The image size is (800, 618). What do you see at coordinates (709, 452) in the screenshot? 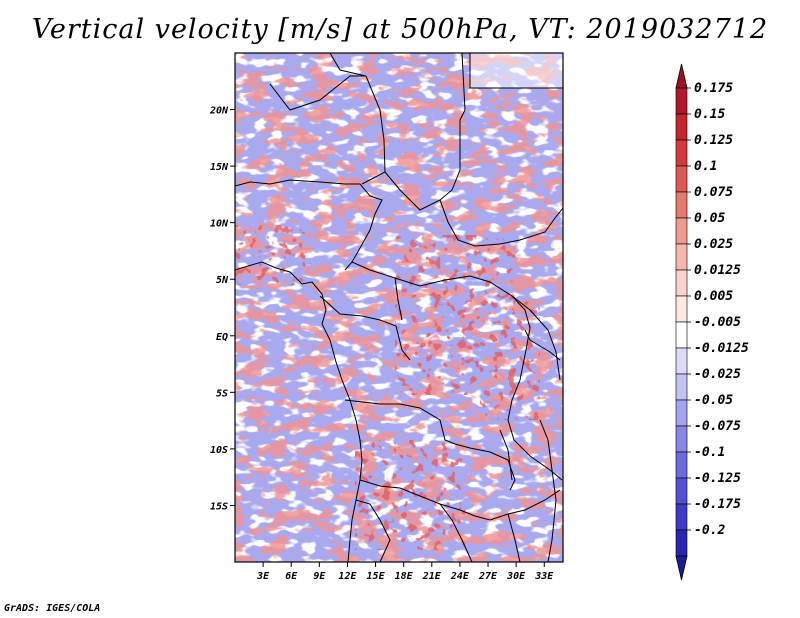
I see `colorbar-label: -0.1` at bounding box center [709, 452].